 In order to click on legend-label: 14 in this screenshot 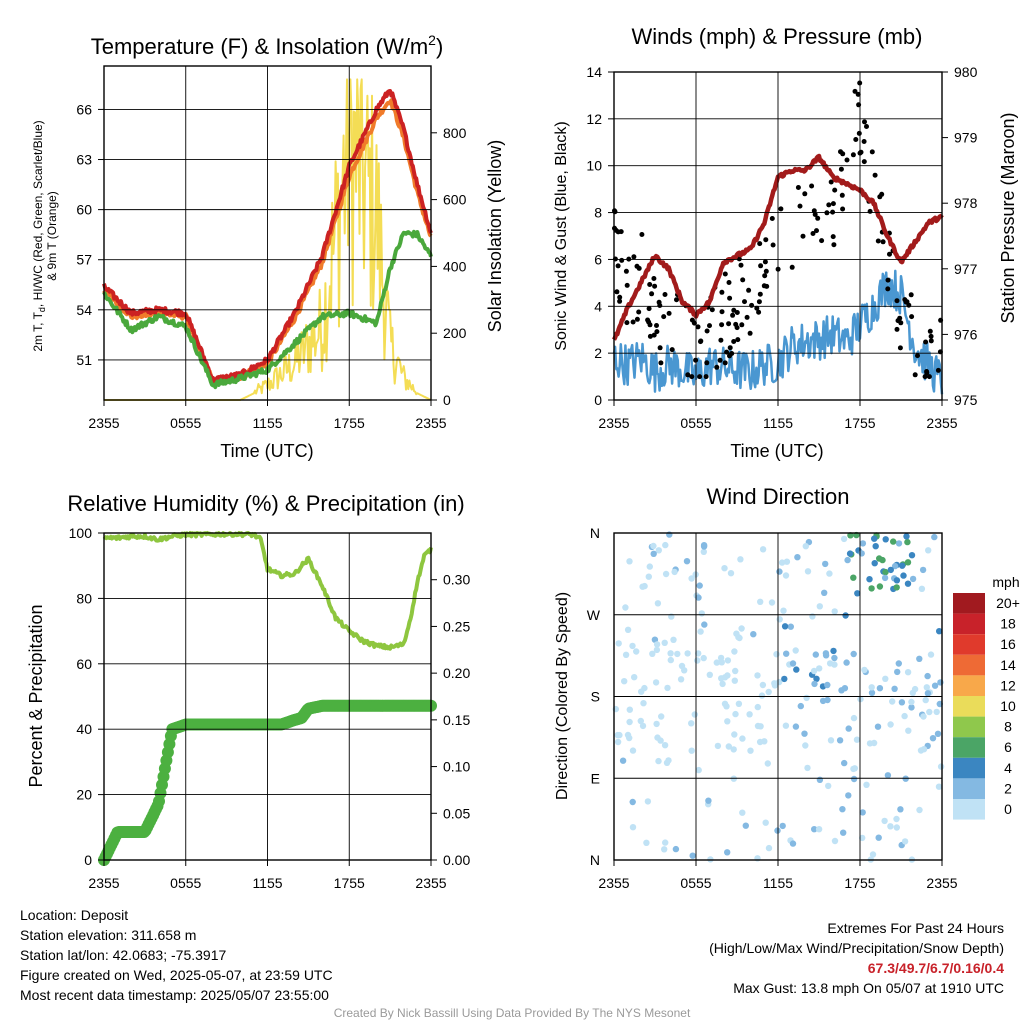, I will do `click(1008, 665)`.